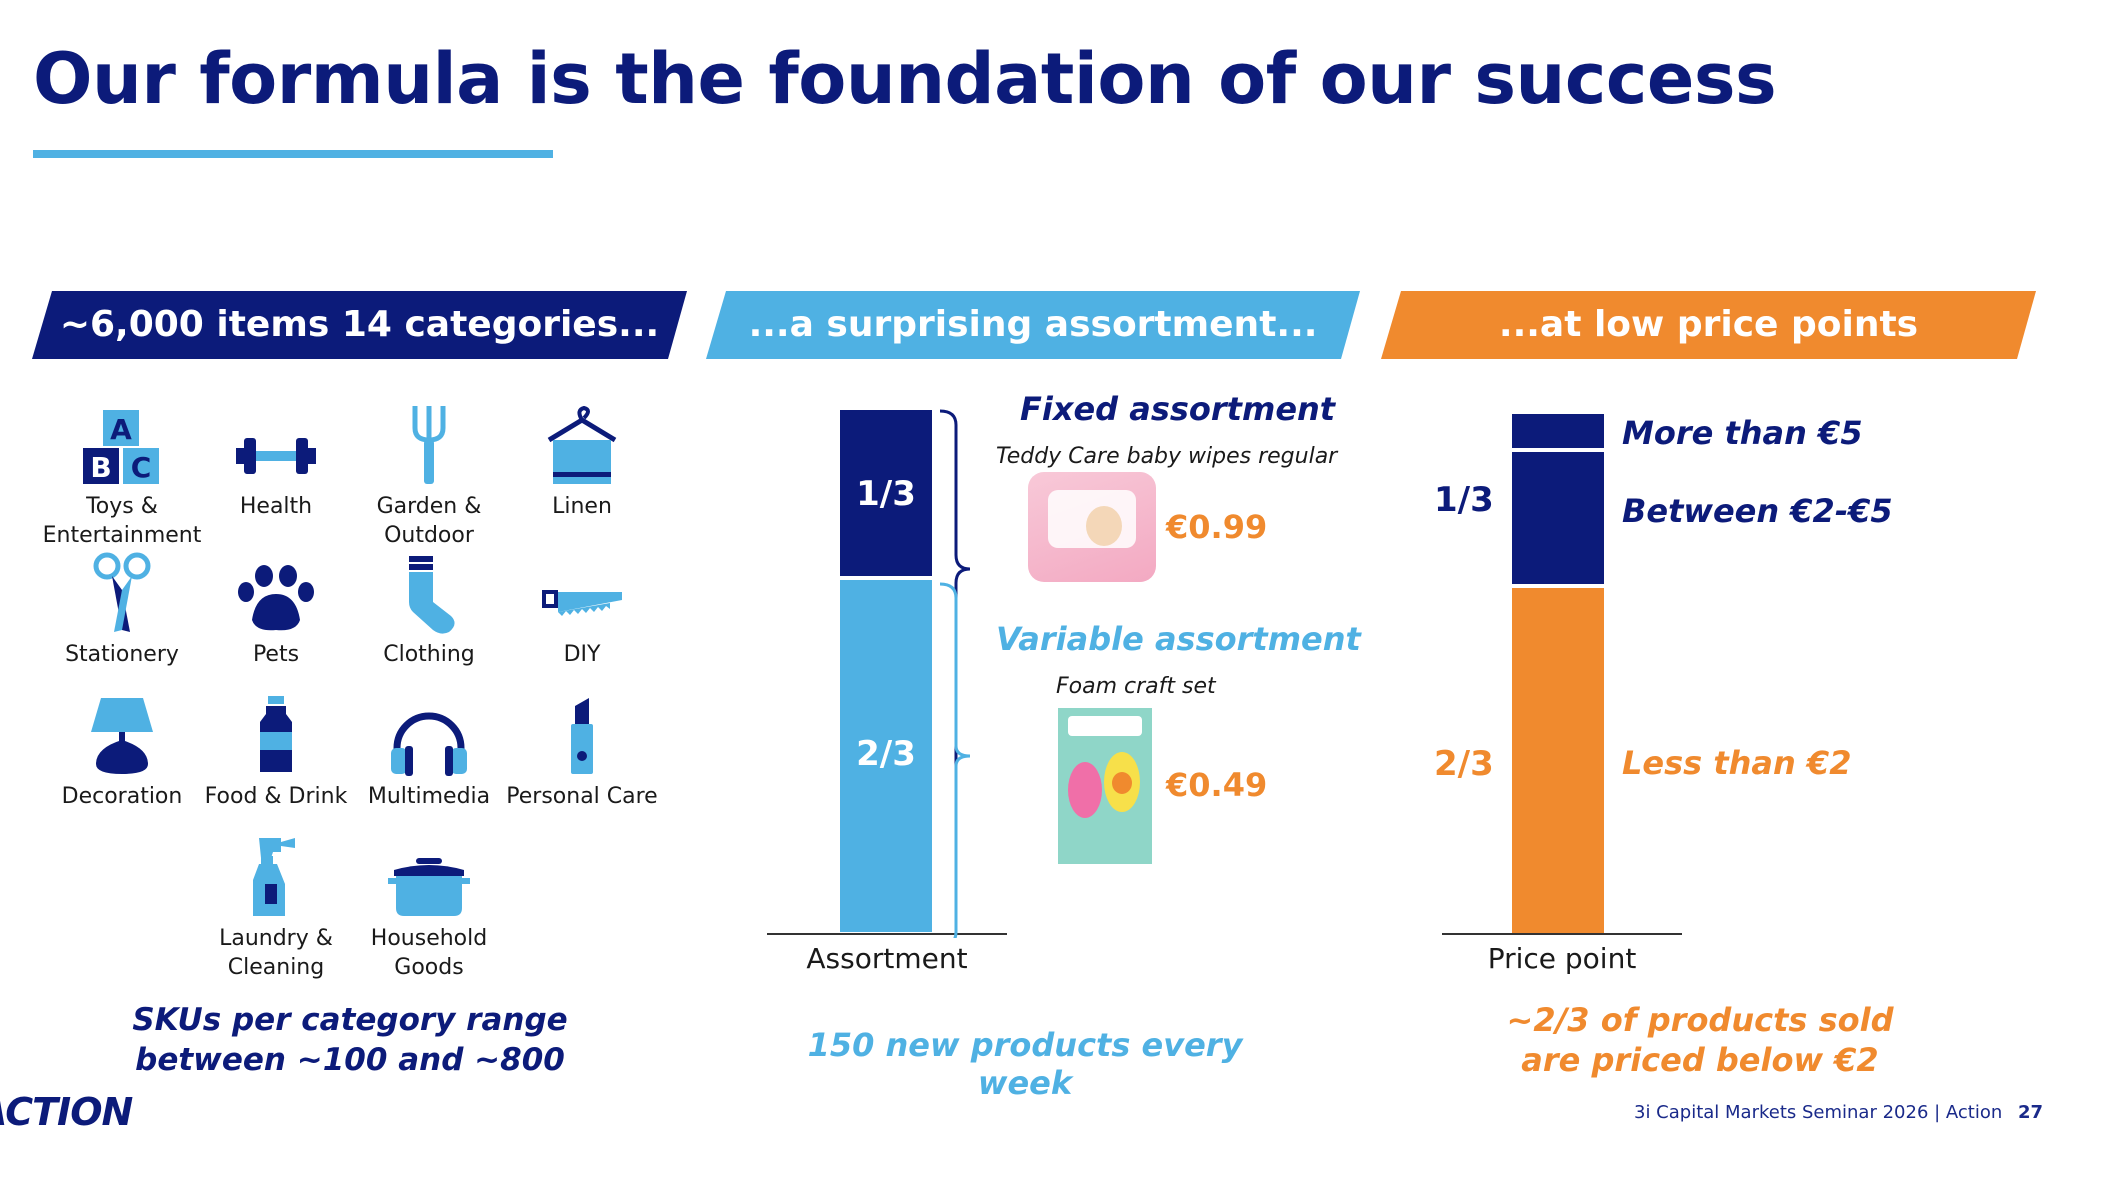 The image size is (2128, 1198). I want to click on svg-text: B, so click(100, 467).